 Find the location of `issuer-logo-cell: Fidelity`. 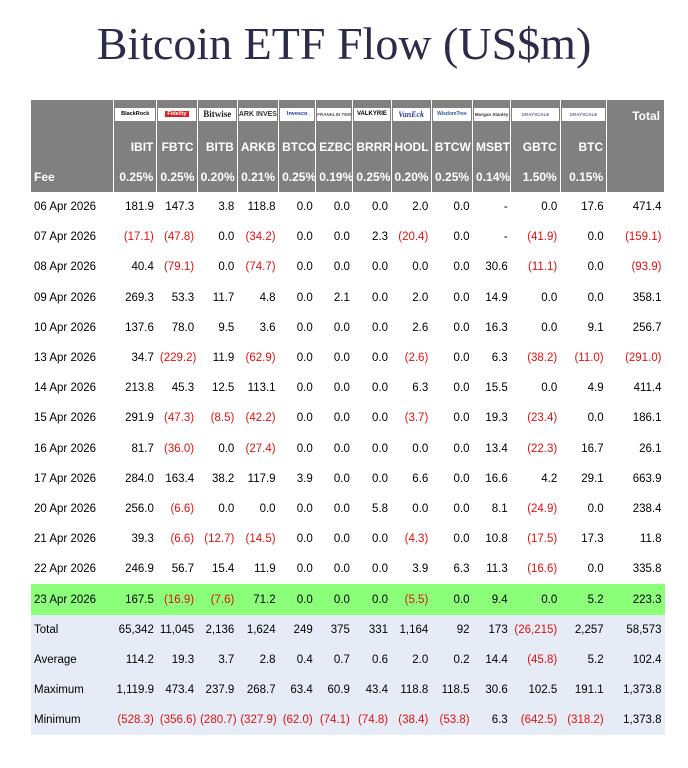

issuer-logo-cell: Fidelity is located at coordinates (177, 116).